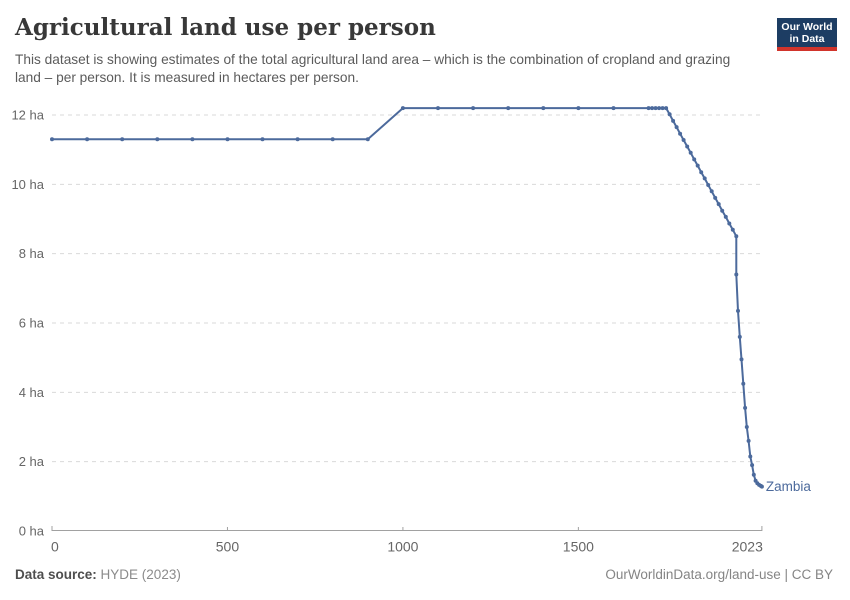 Image resolution: width=850 pixels, height=600 pixels. Describe the element at coordinates (747, 547) in the screenshot. I see `x-axis-tick-label: 2023` at that location.